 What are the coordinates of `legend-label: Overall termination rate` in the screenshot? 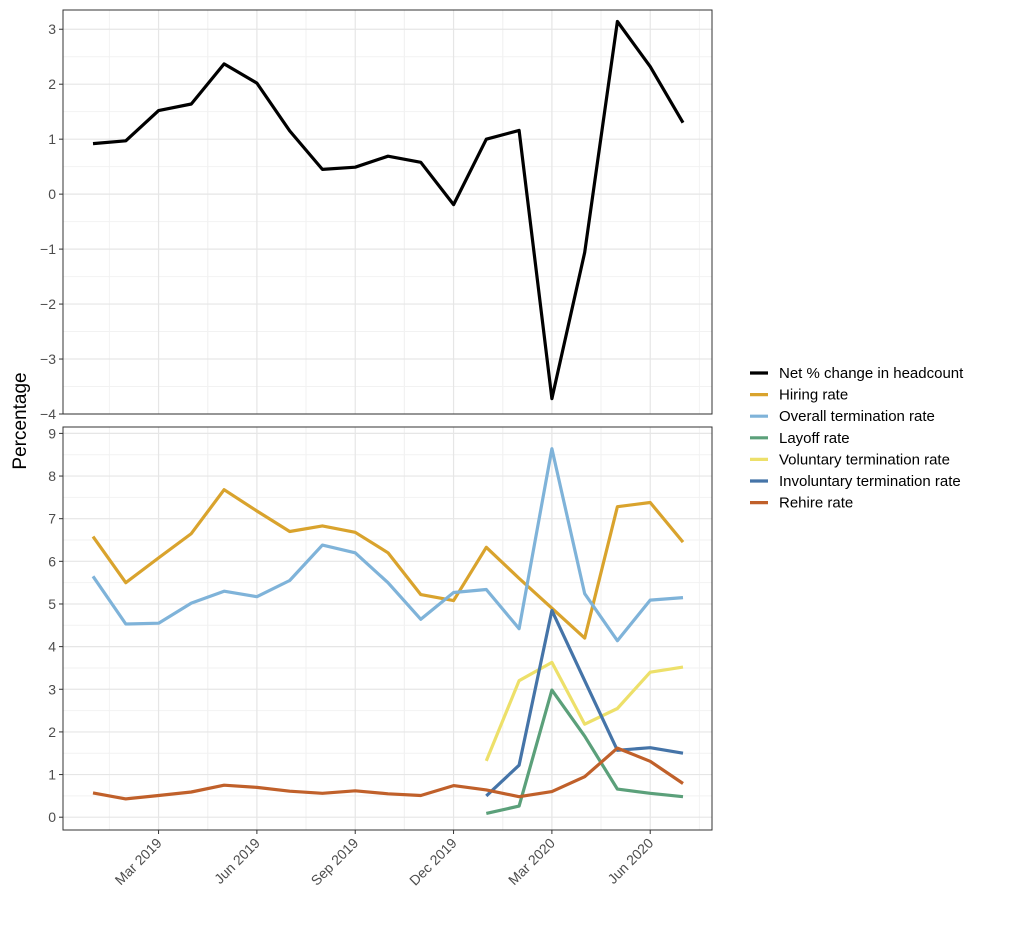 It's located at (857, 416).